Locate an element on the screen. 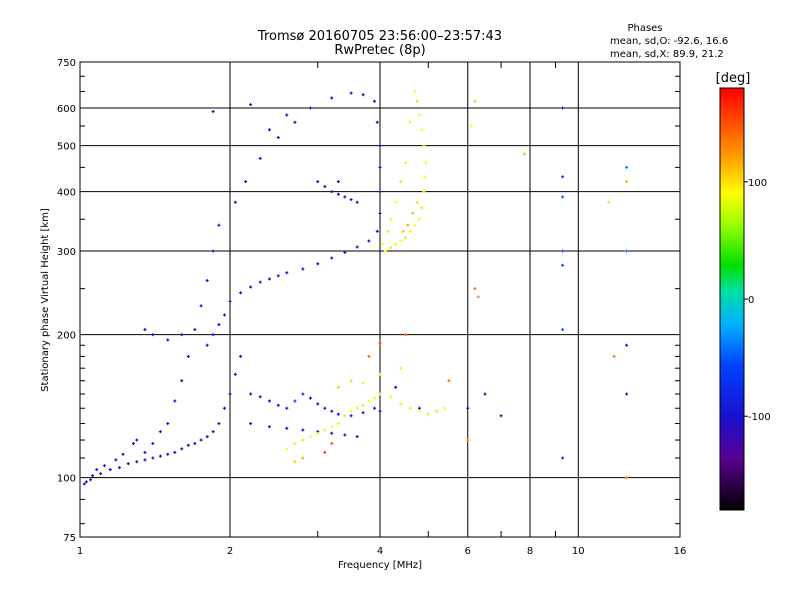  phase-stats-o: mean, sd,O: -92.6, 16.6 is located at coordinates (669, 41).